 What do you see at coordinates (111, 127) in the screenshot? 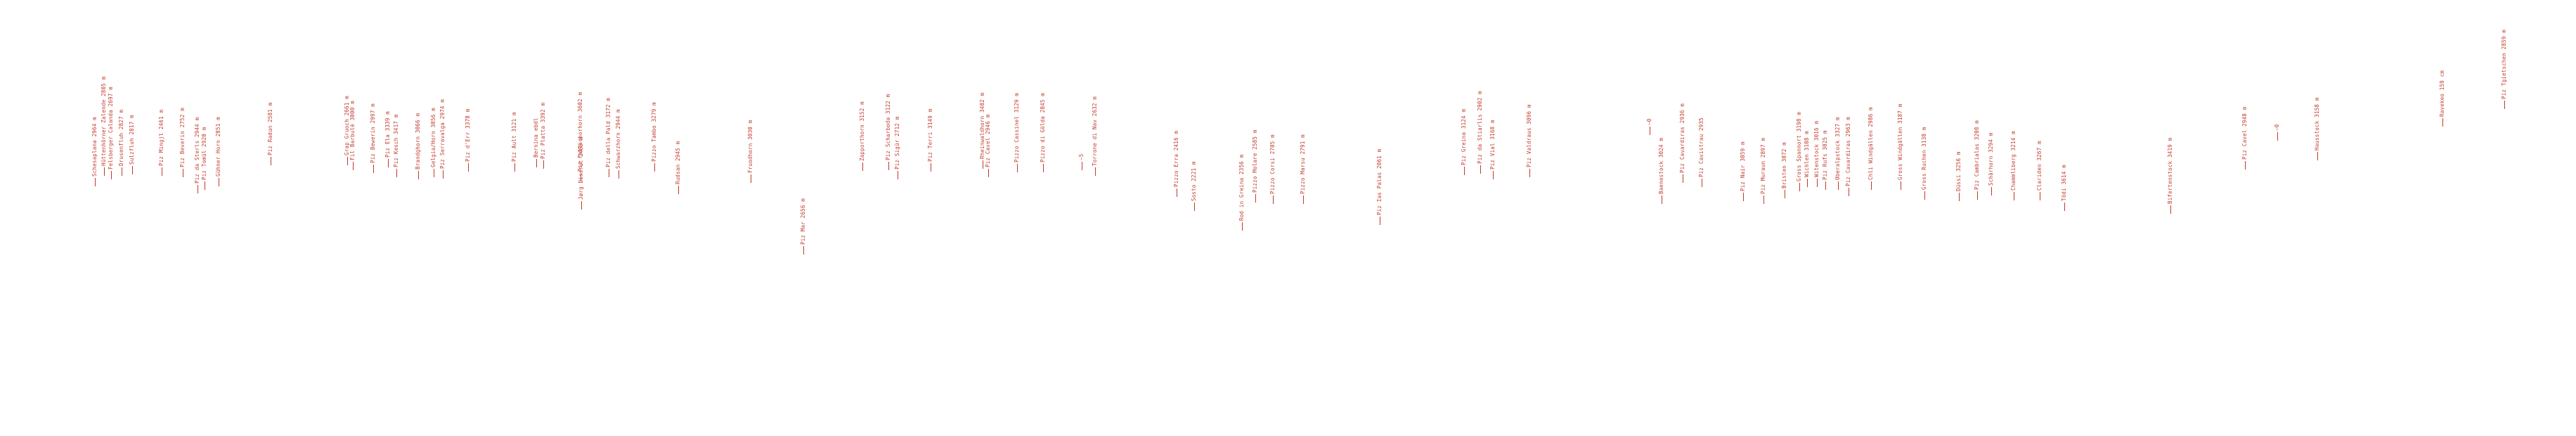
I see `peak-name: Felsberger Calanda 2697 m` at bounding box center [111, 127].